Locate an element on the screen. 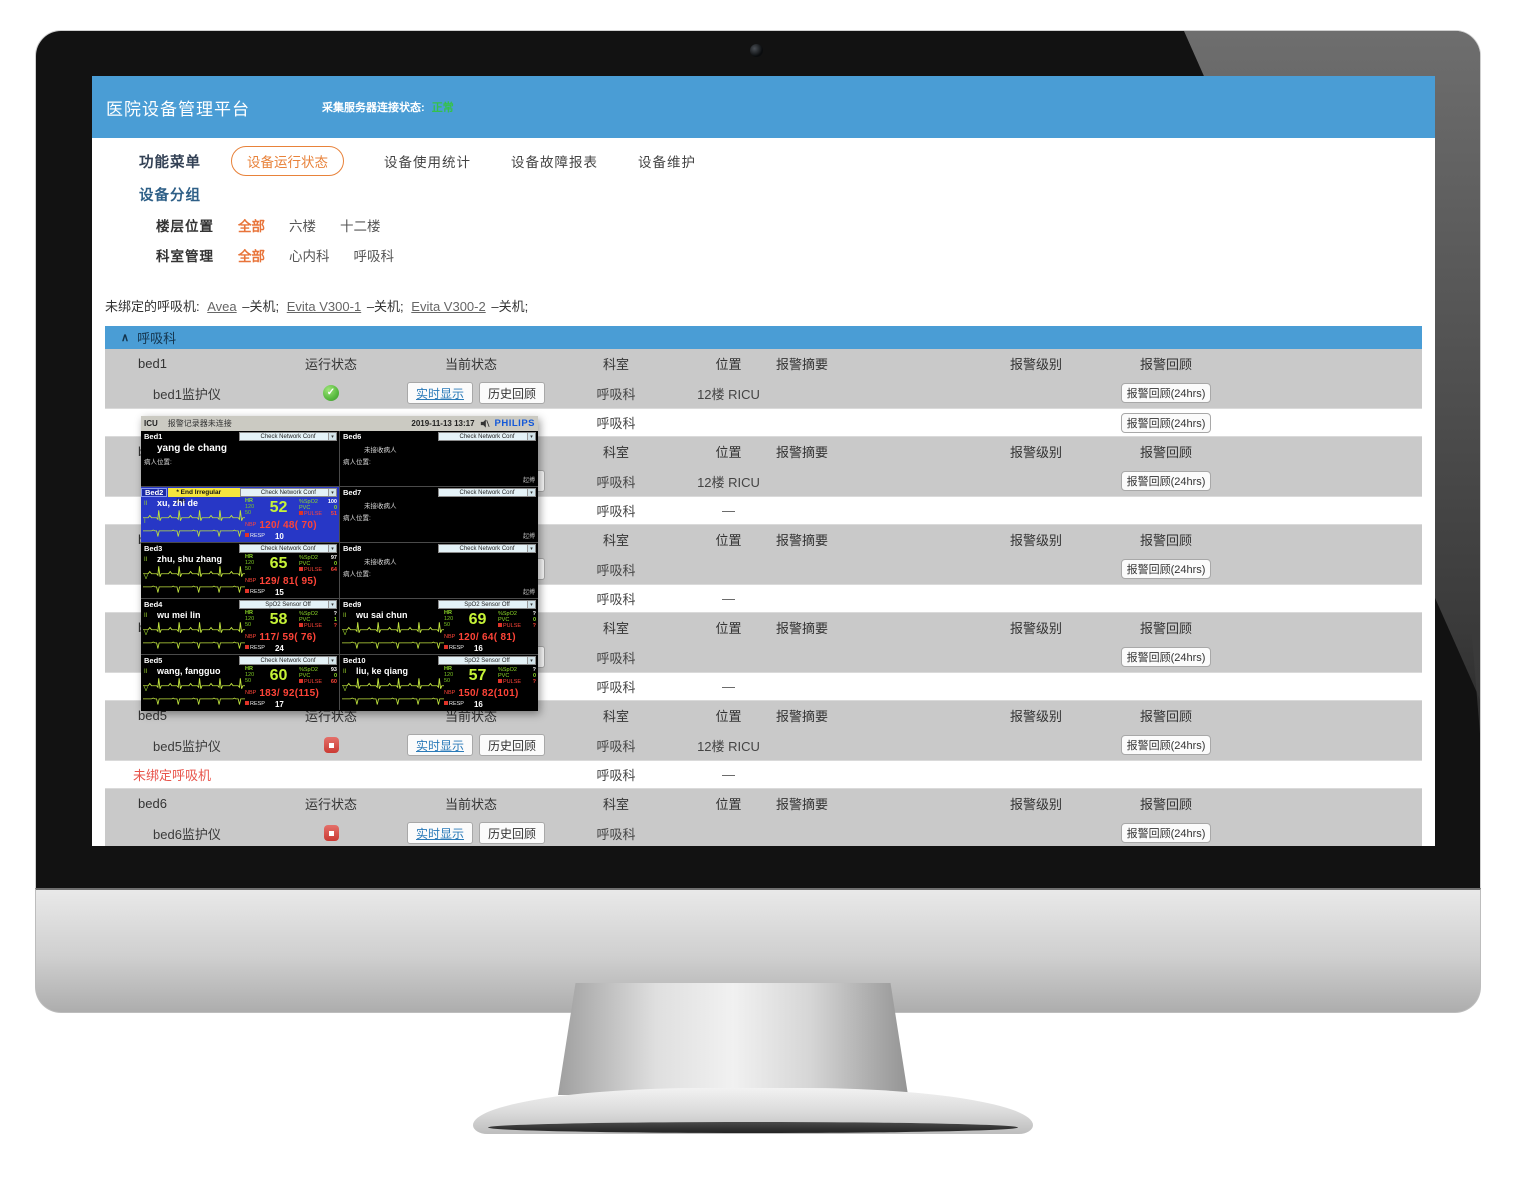 The height and width of the screenshot is (1194, 1514). hr-value: 52 is located at coordinates (278, 507).